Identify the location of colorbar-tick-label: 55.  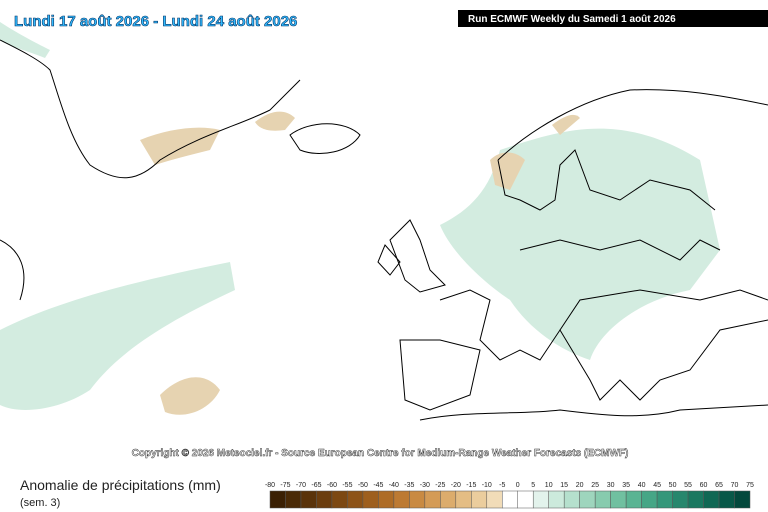
(688, 485).